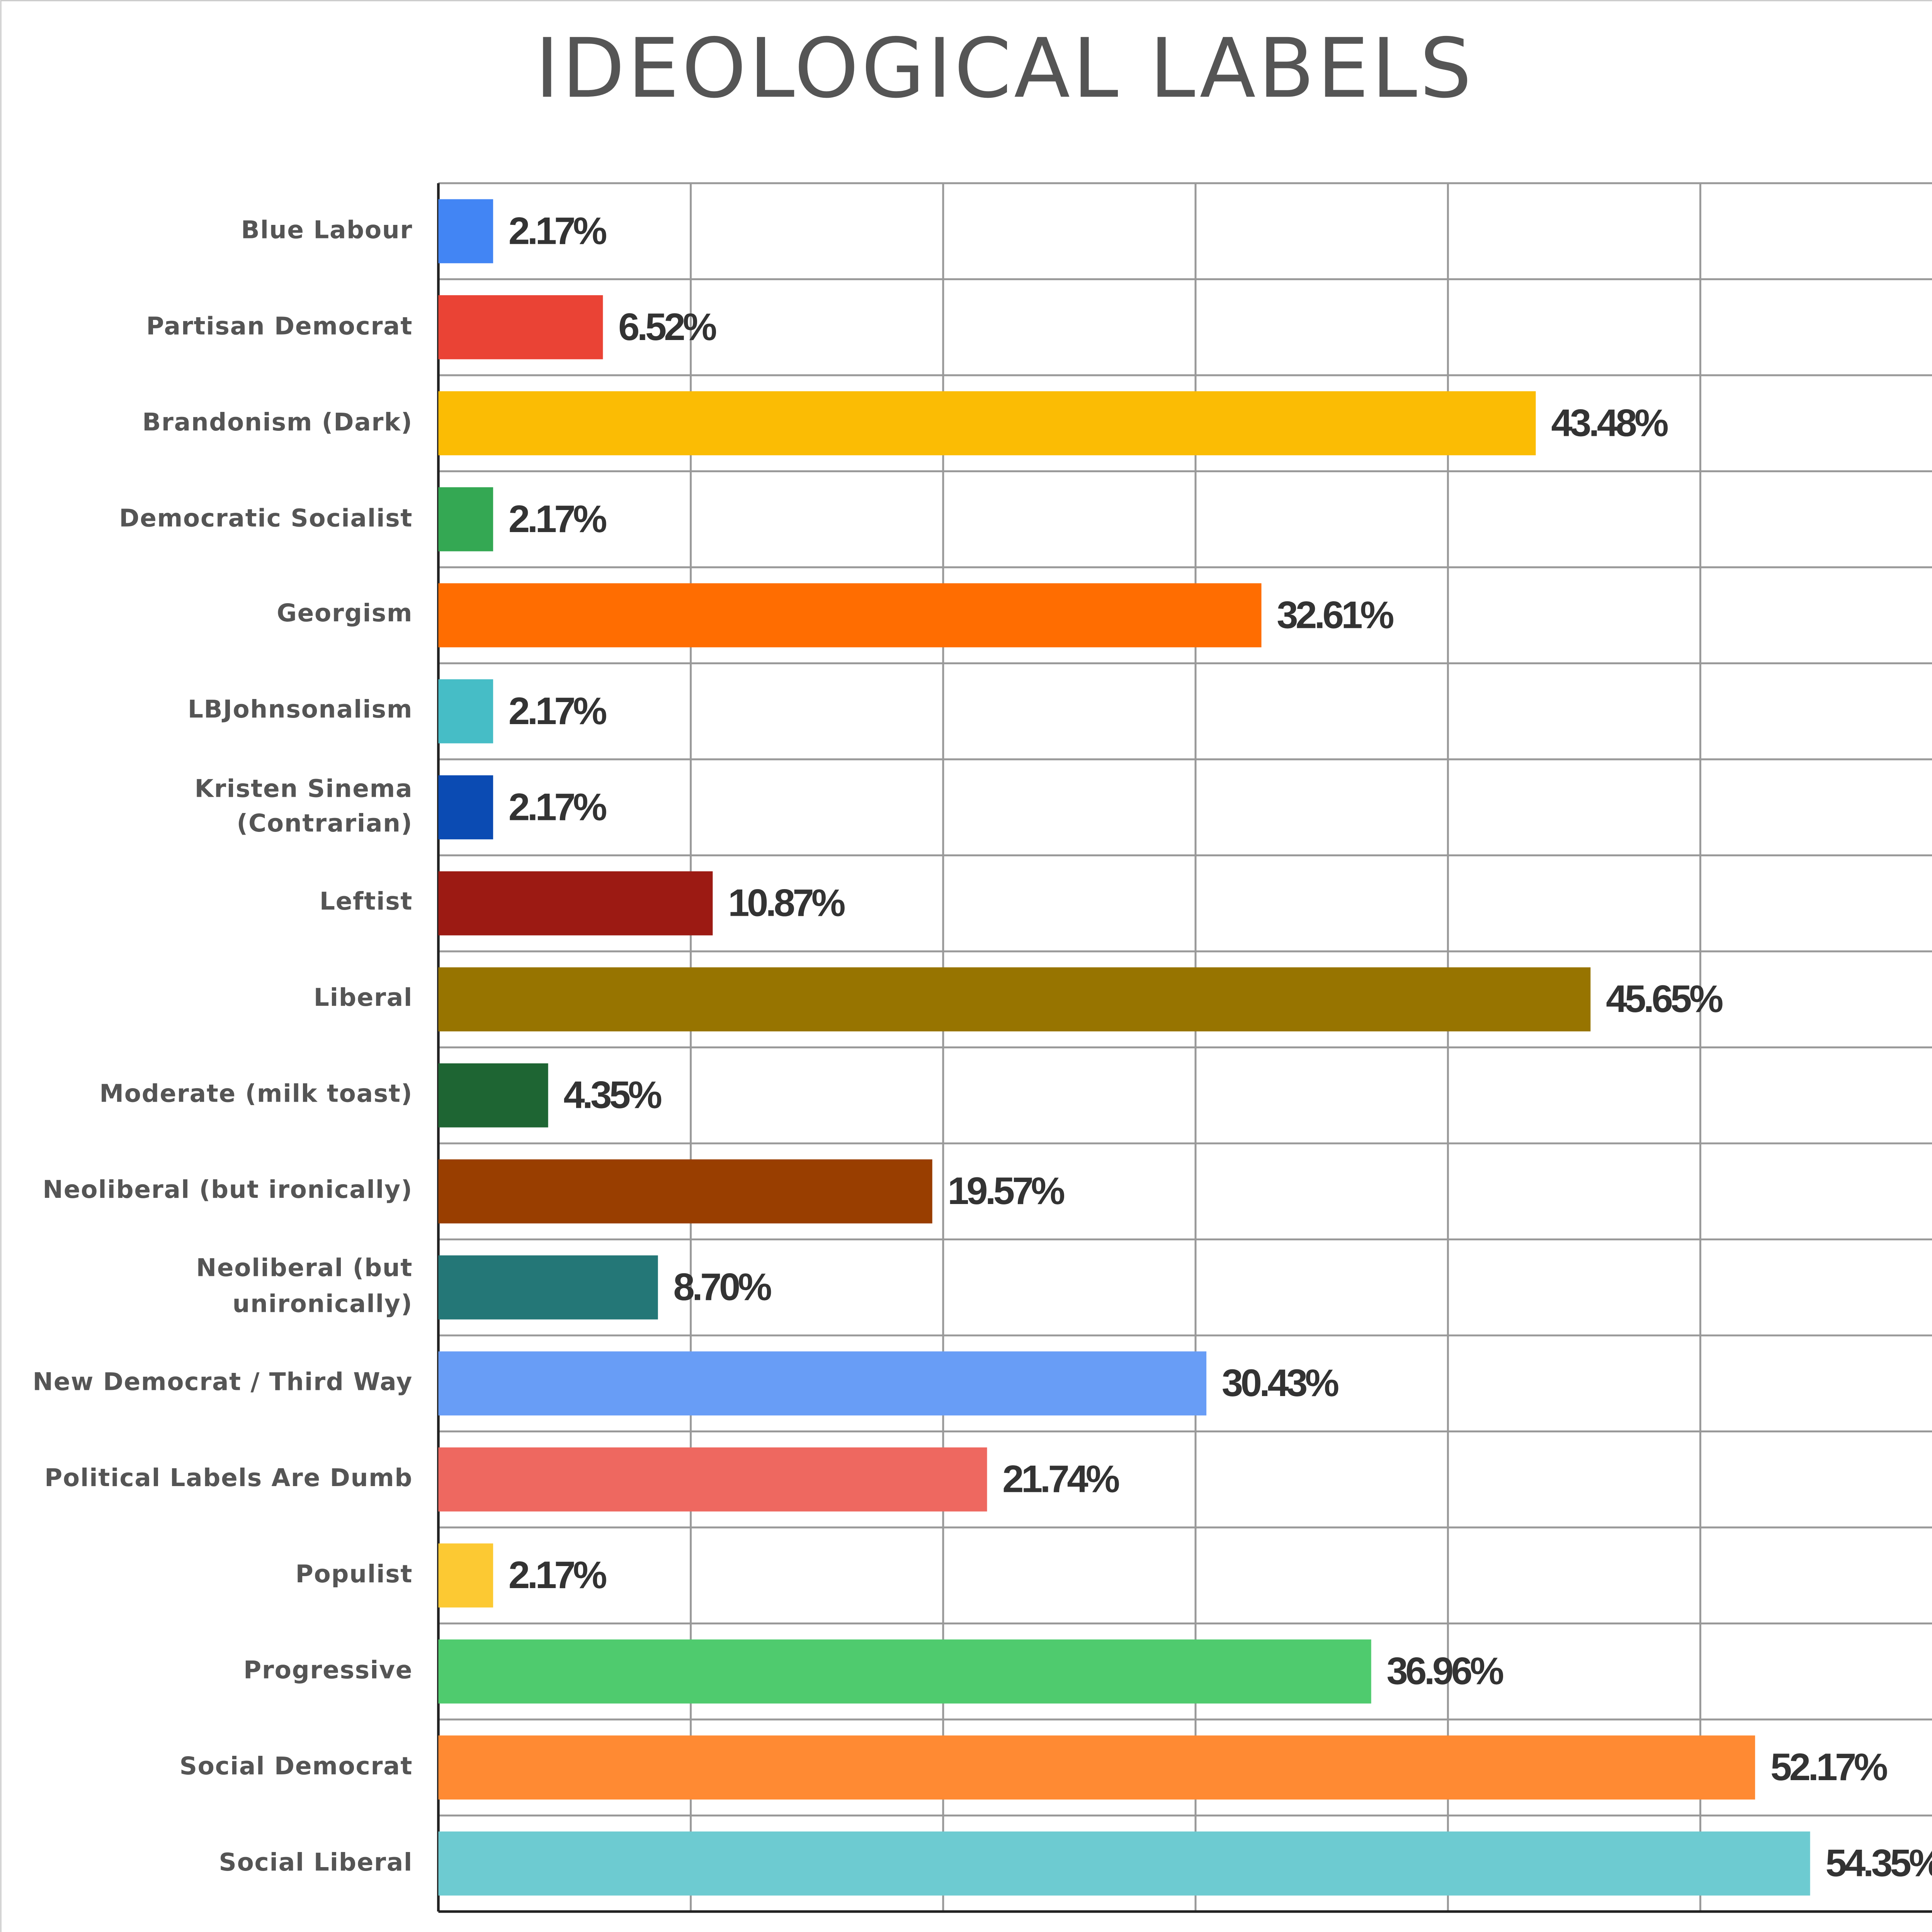 This screenshot has height=1932, width=1932. I want to click on y-tick-label: Democratic Socialist, so click(266, 518).